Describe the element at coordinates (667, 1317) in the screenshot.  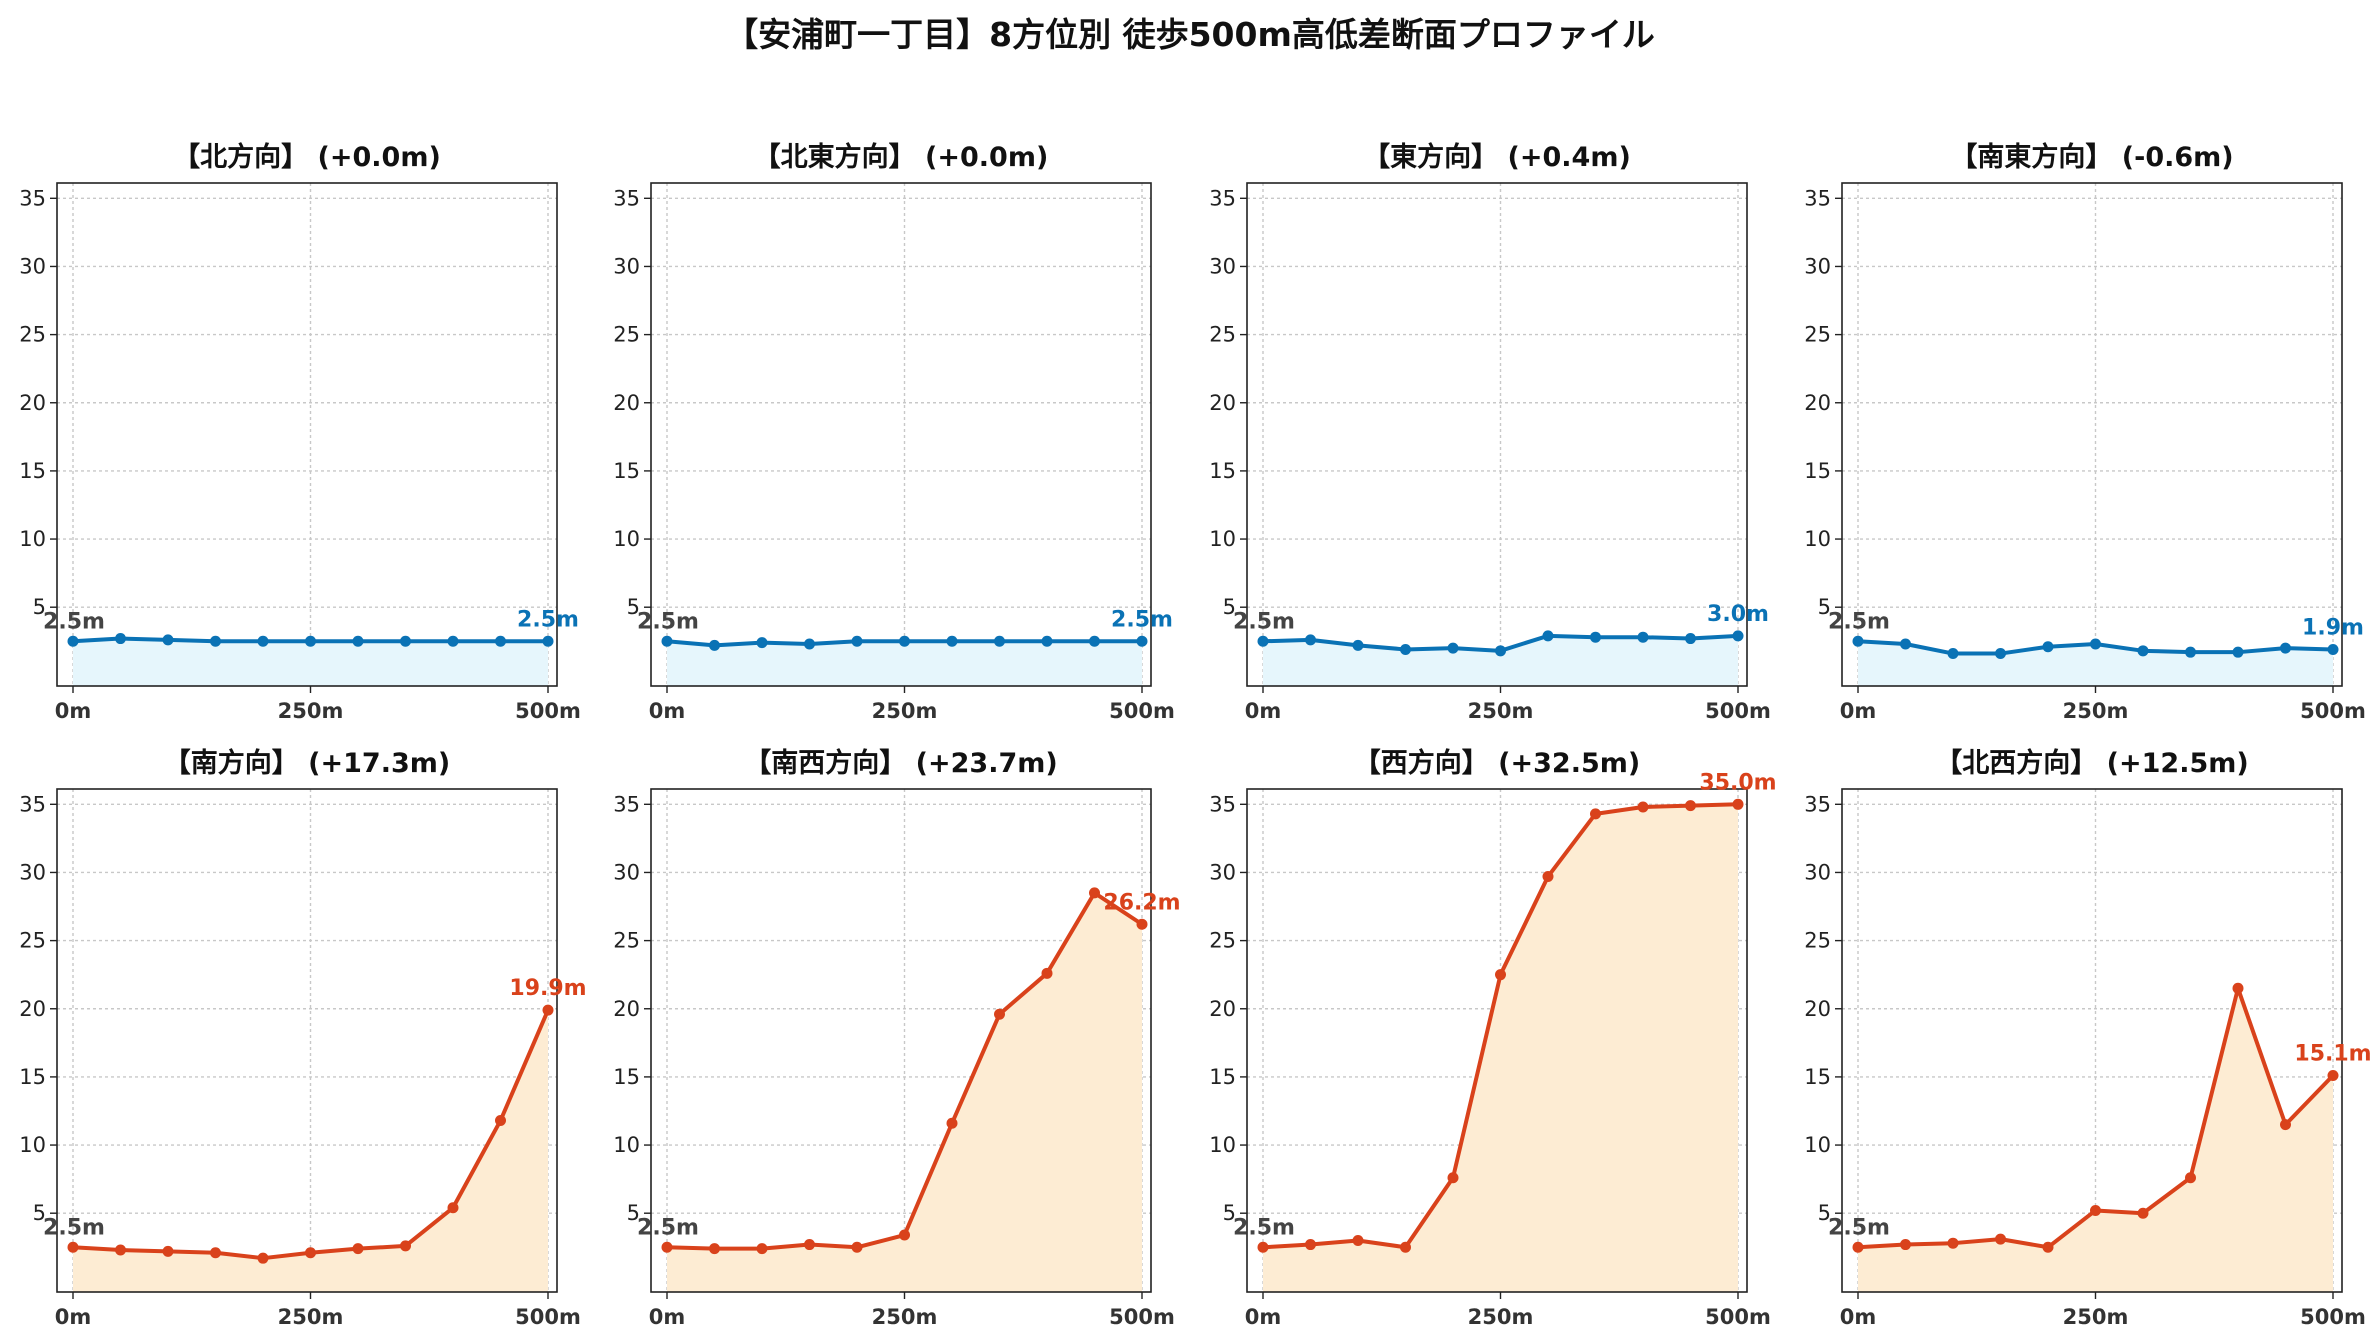
I see `x-tick-label: 0m` at that location.